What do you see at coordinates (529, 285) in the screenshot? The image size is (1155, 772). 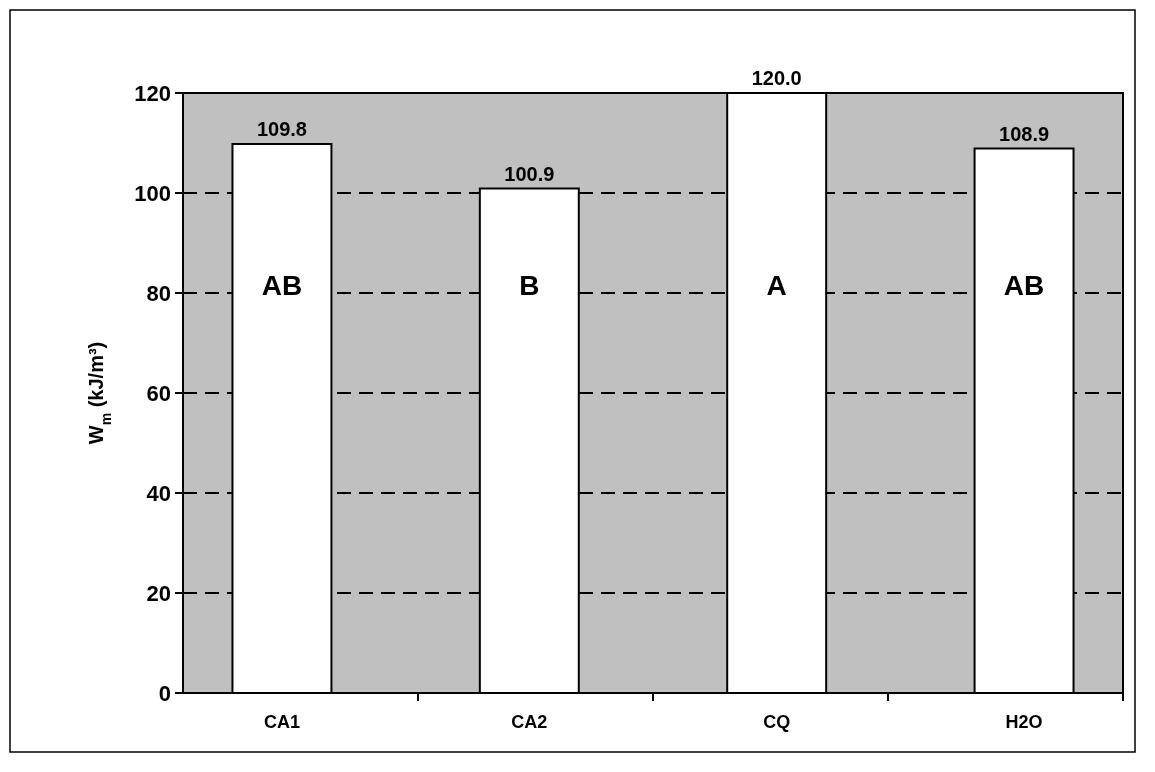 I see `annotation: B` at bounding box center [529, 285].